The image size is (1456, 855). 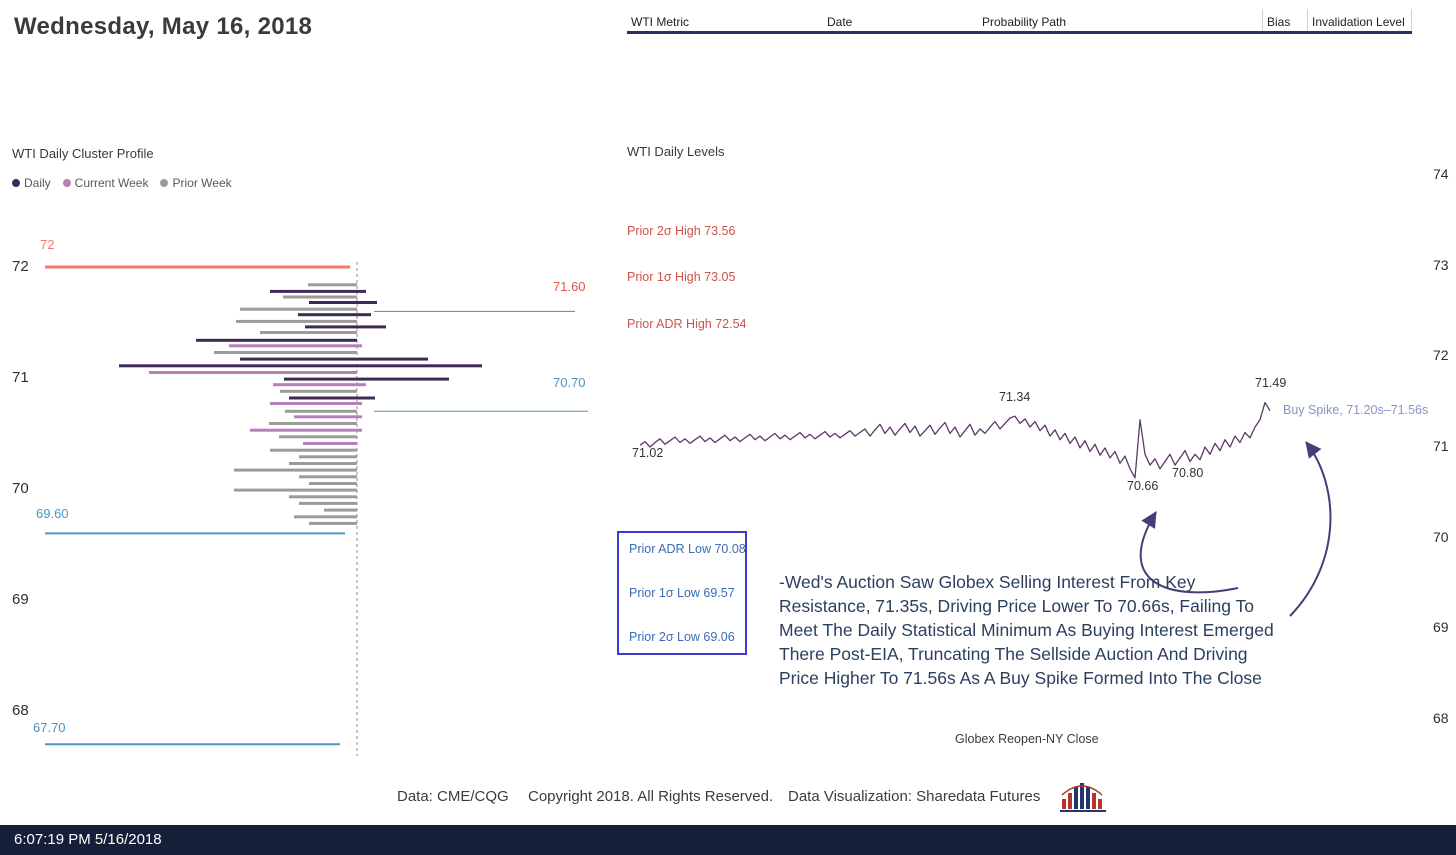 I want to click on status-bar: 6:07:19 PM 5/16/2018, so click(x=728, y=840).